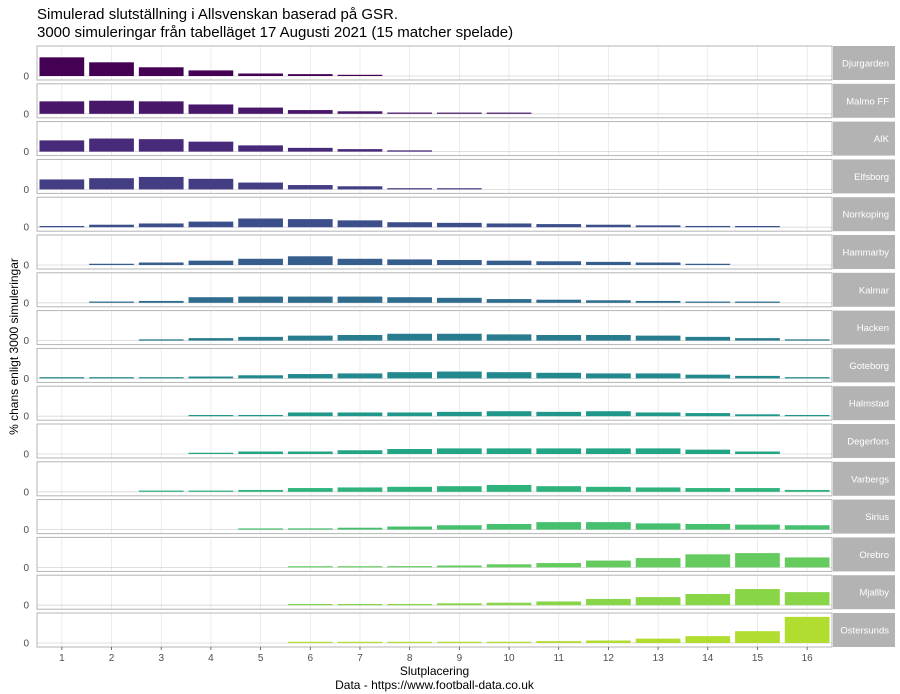  Describe the element at coordinates (873, 328) in the screenshot. I see `facet-label: Hacken` at that location.